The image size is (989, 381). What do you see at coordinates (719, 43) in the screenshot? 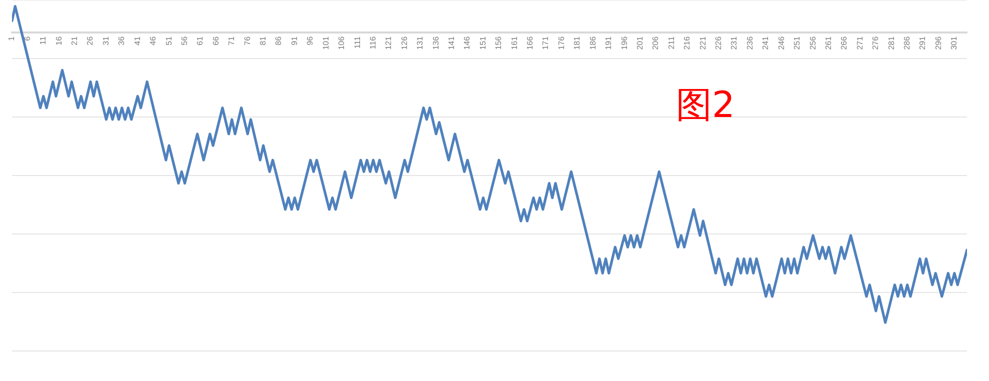
I see `x-tick-label: 226` at bounding box center [719, 43].